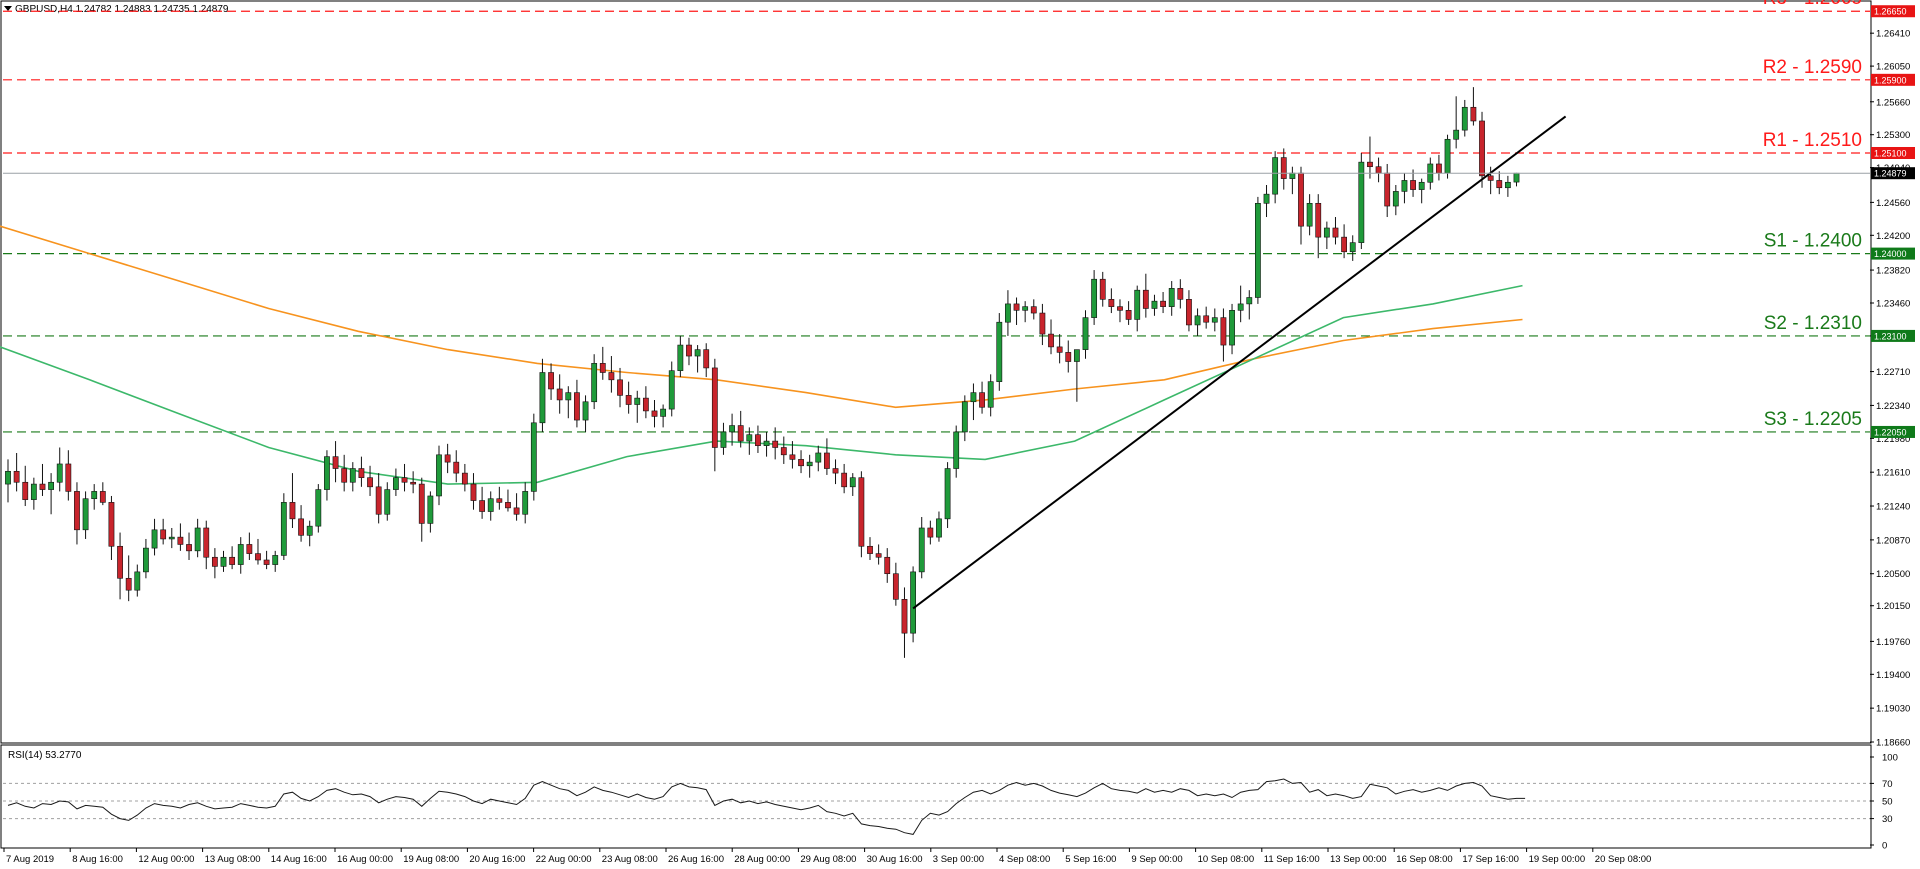  Describe the element at coordinates (1893, 102) in the screenshot. I see `price-tick-label: 1.25660` at that location.